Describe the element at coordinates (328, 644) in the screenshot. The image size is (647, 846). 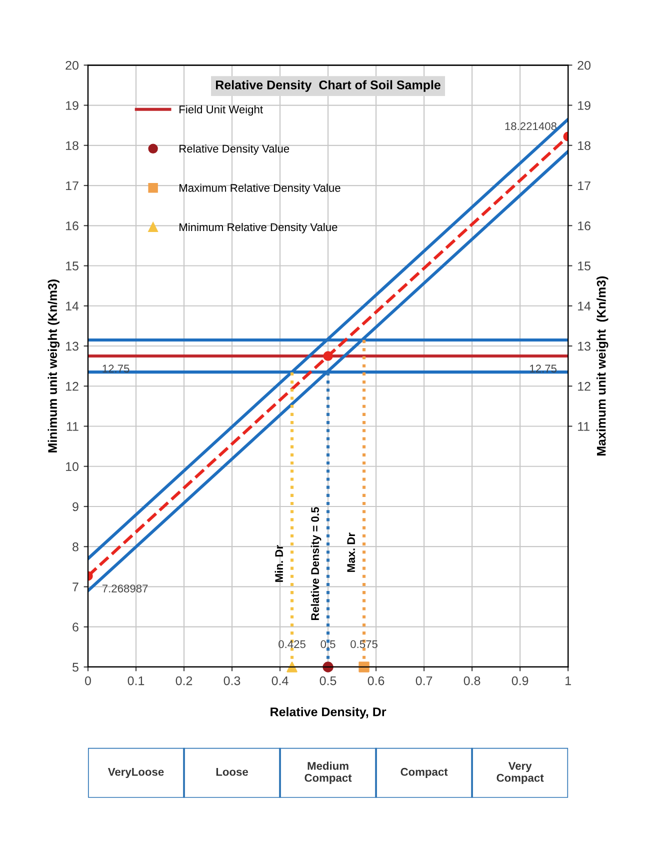
I see `annotation: 0.5` at that location.